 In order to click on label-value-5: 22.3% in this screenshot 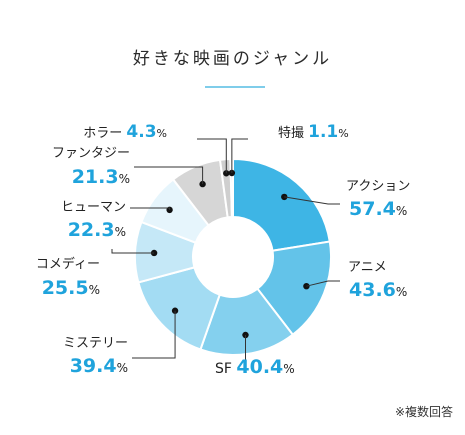, I will do `click(97, 230)`.